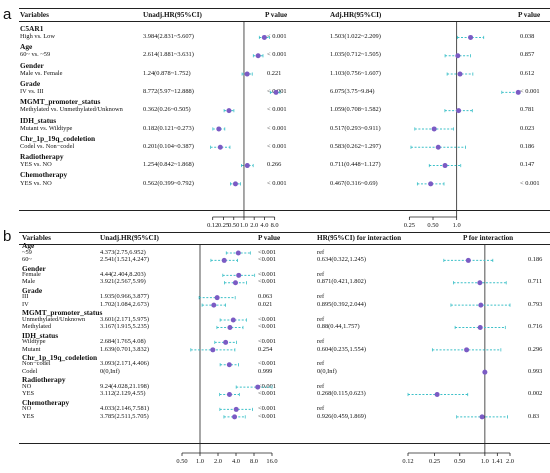 The image size is (550, 473). What do you see at coordinates (275, 225) in the screenshot?
I see `x-tick-label: 8.0` at bounding box center [275, 225].